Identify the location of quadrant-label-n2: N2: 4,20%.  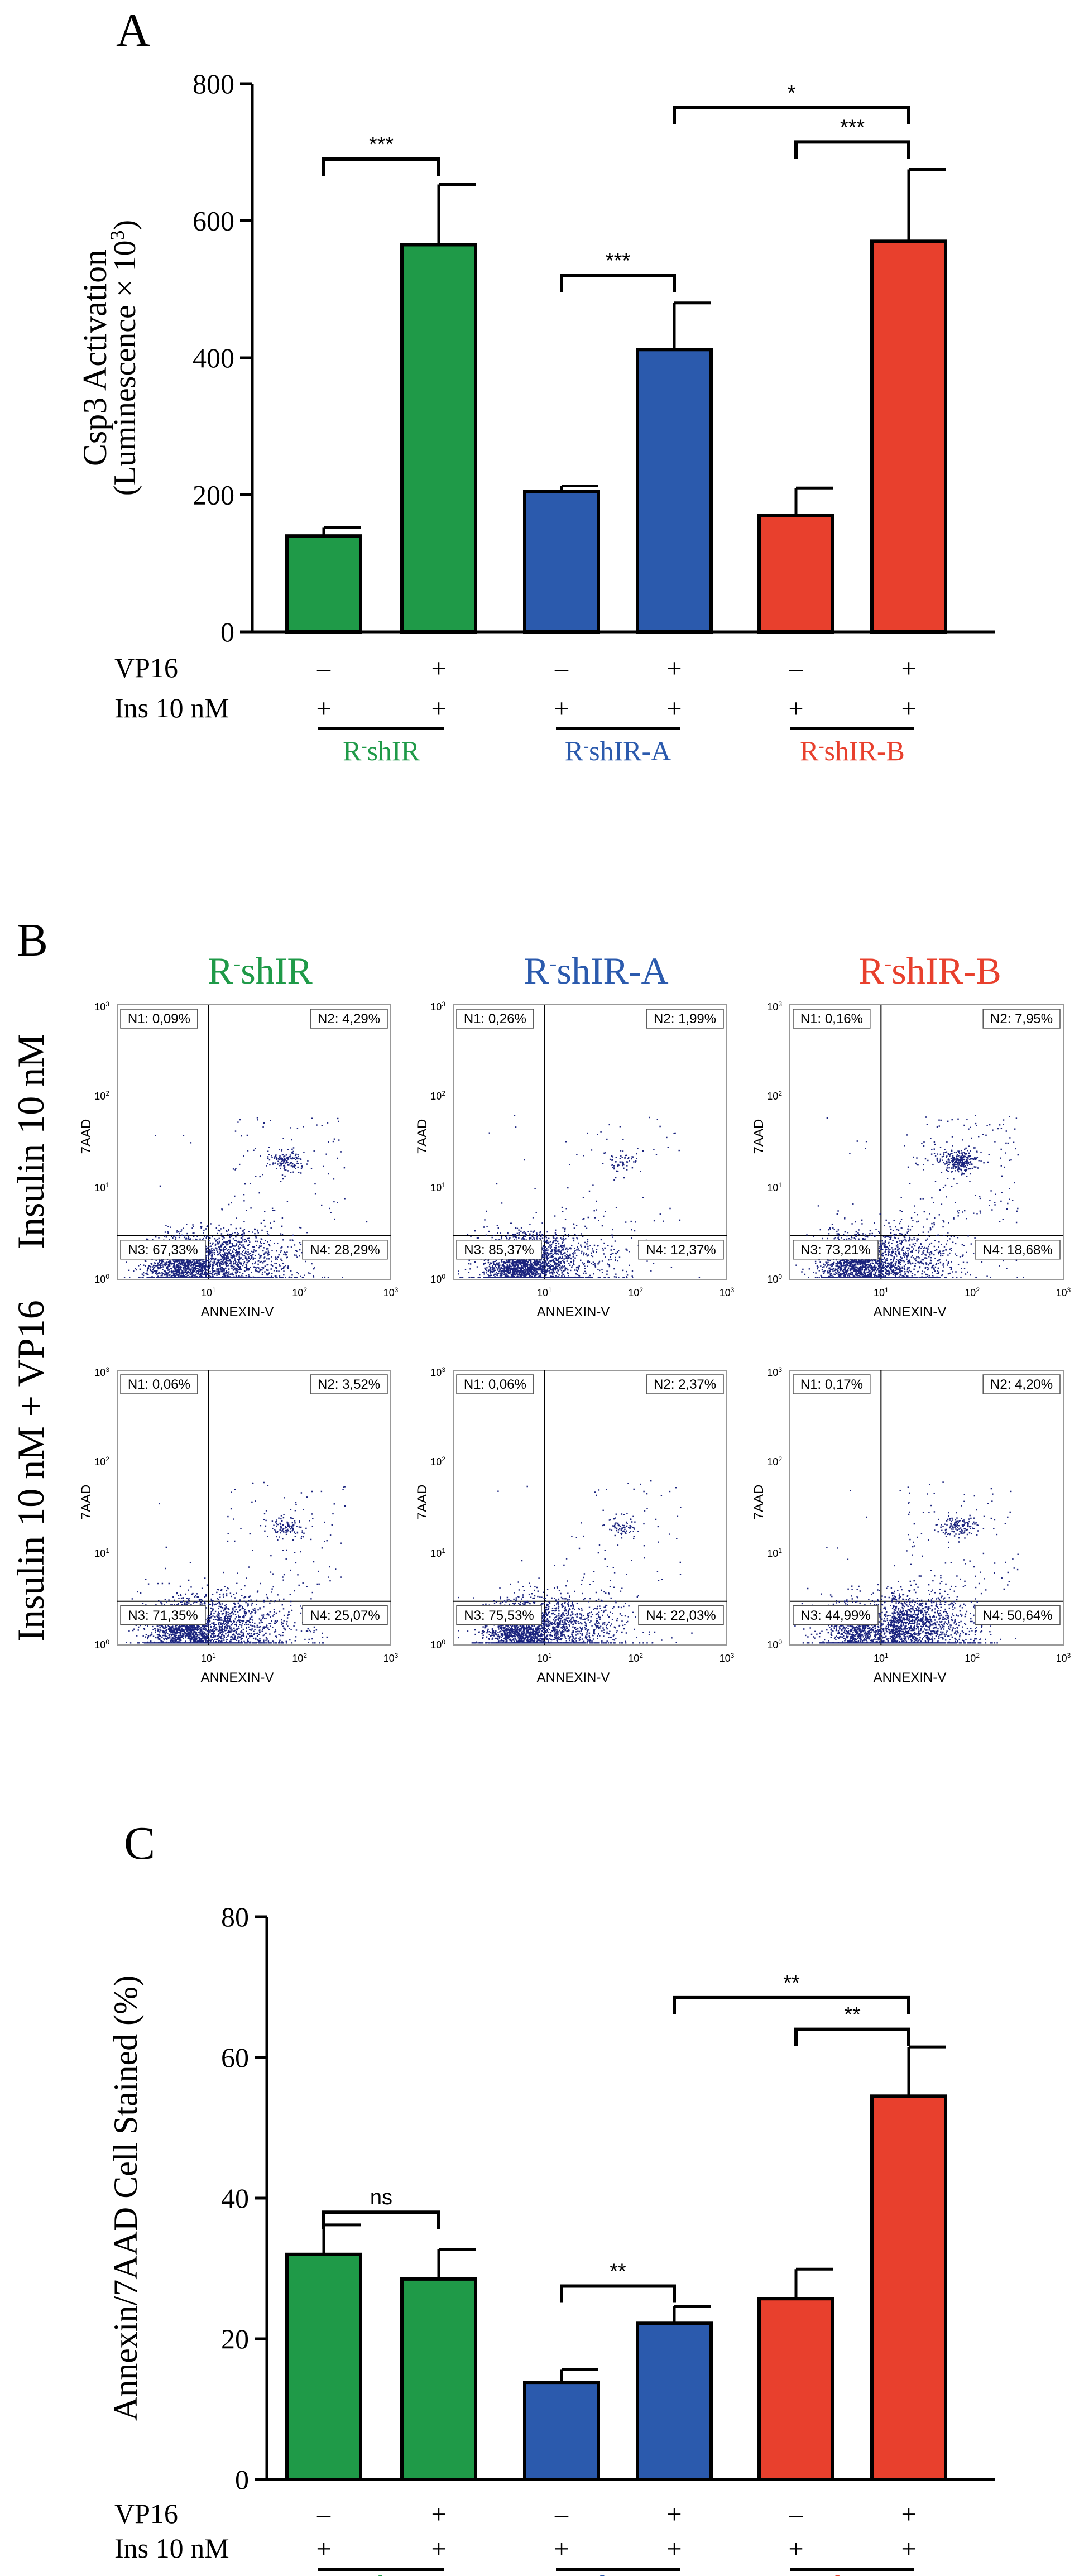
(1022, 1384).